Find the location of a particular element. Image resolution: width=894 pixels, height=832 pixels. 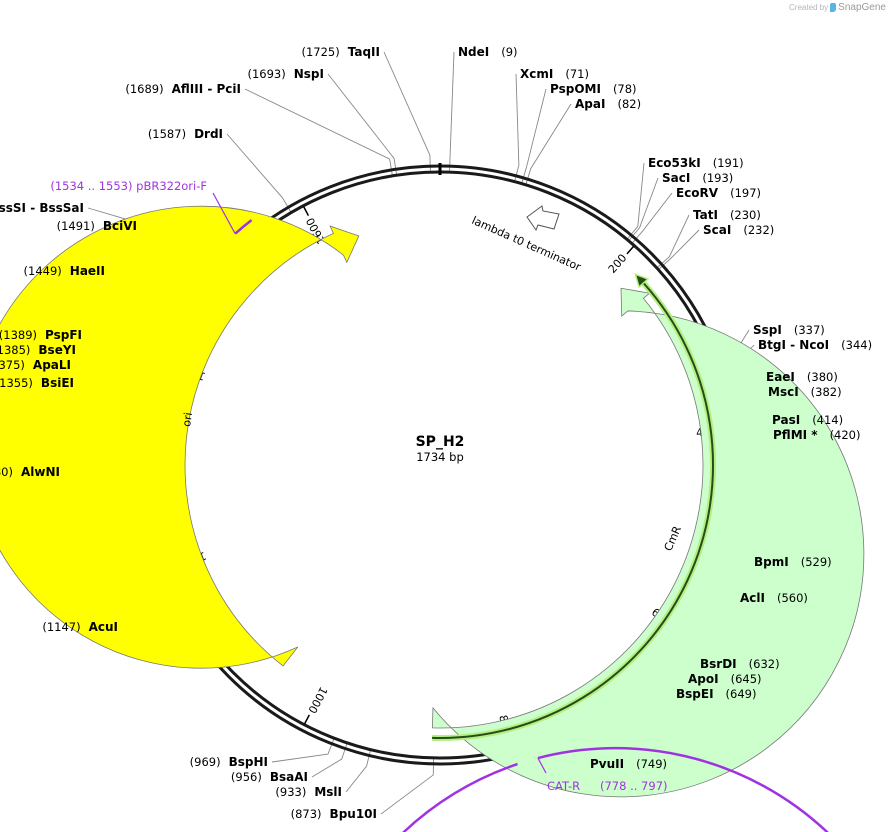

site-label: (1587) DrdI is located at coordinates (185, 134).